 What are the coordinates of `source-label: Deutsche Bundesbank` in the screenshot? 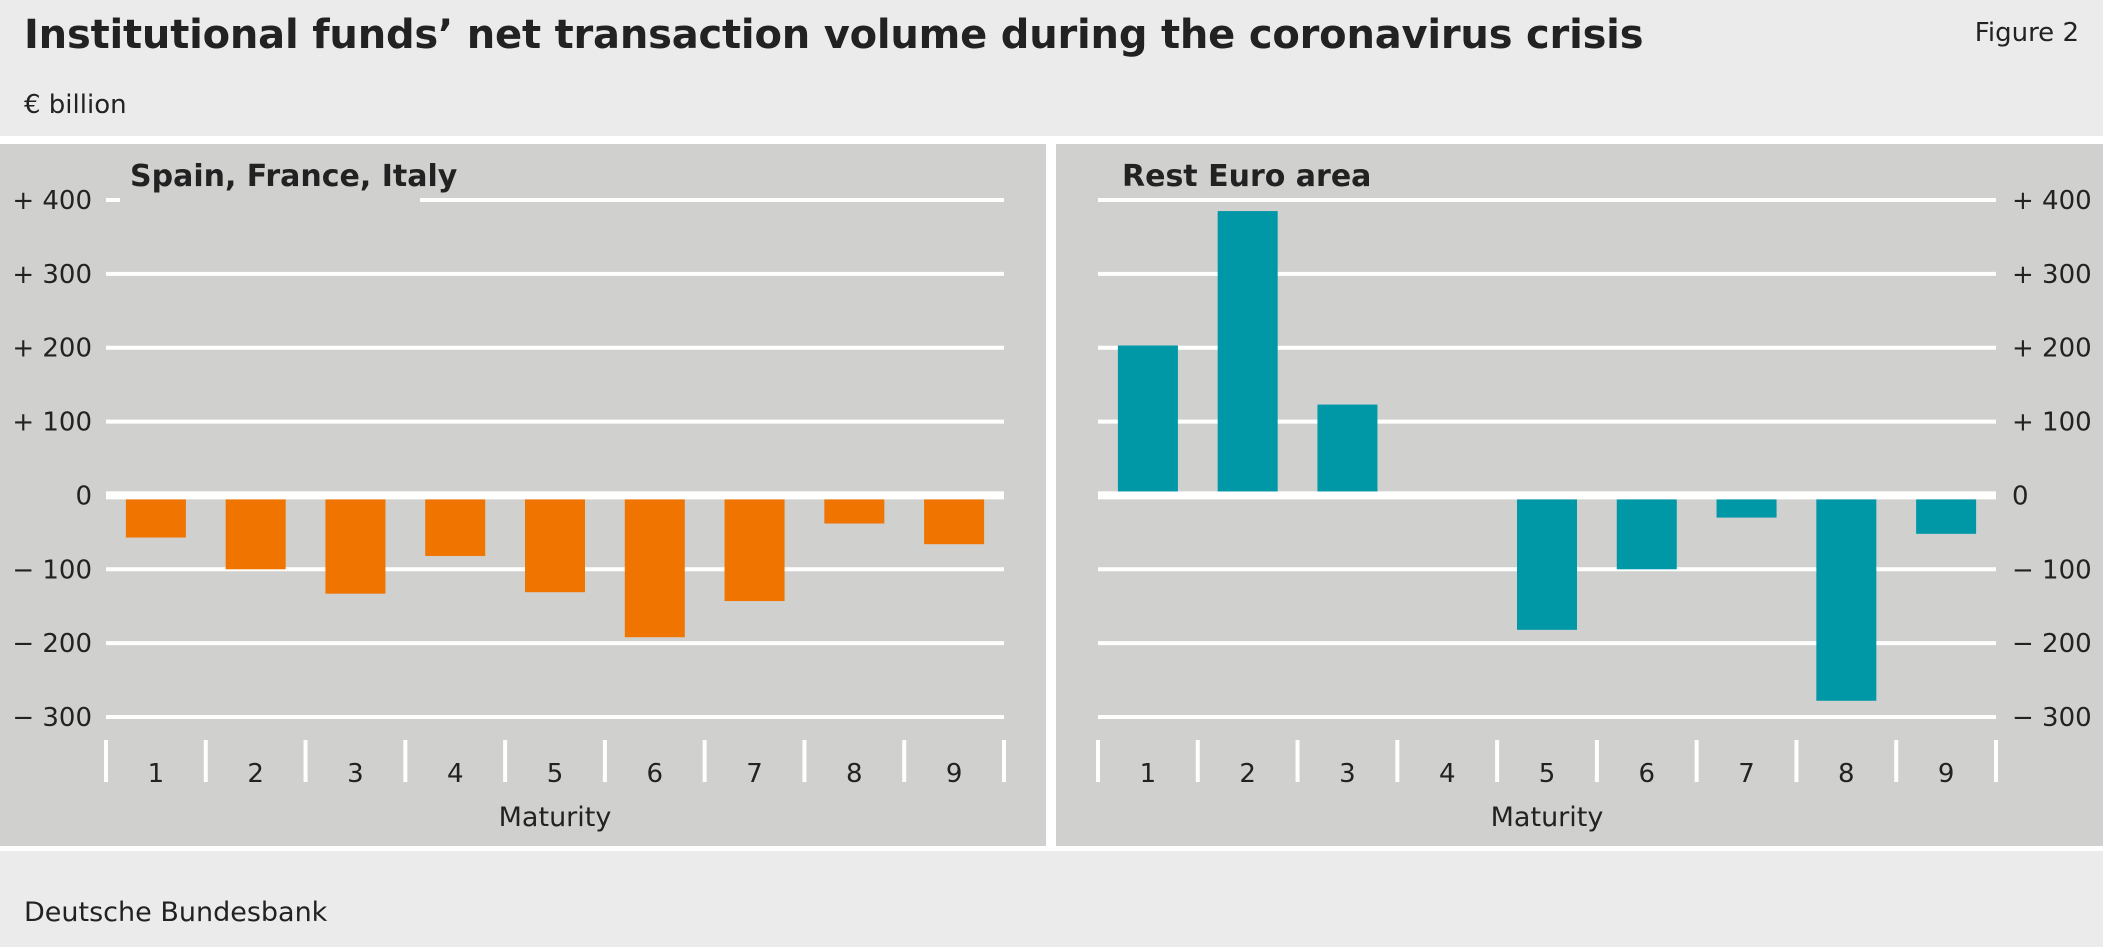 It's located at (176, 912).